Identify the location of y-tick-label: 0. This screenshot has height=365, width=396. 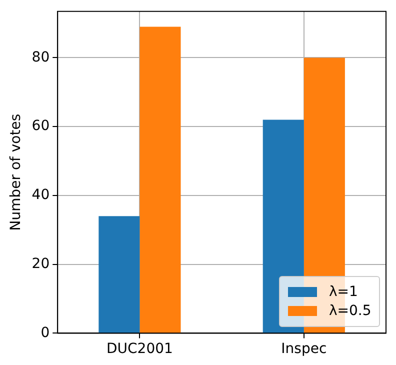
(45, 332).